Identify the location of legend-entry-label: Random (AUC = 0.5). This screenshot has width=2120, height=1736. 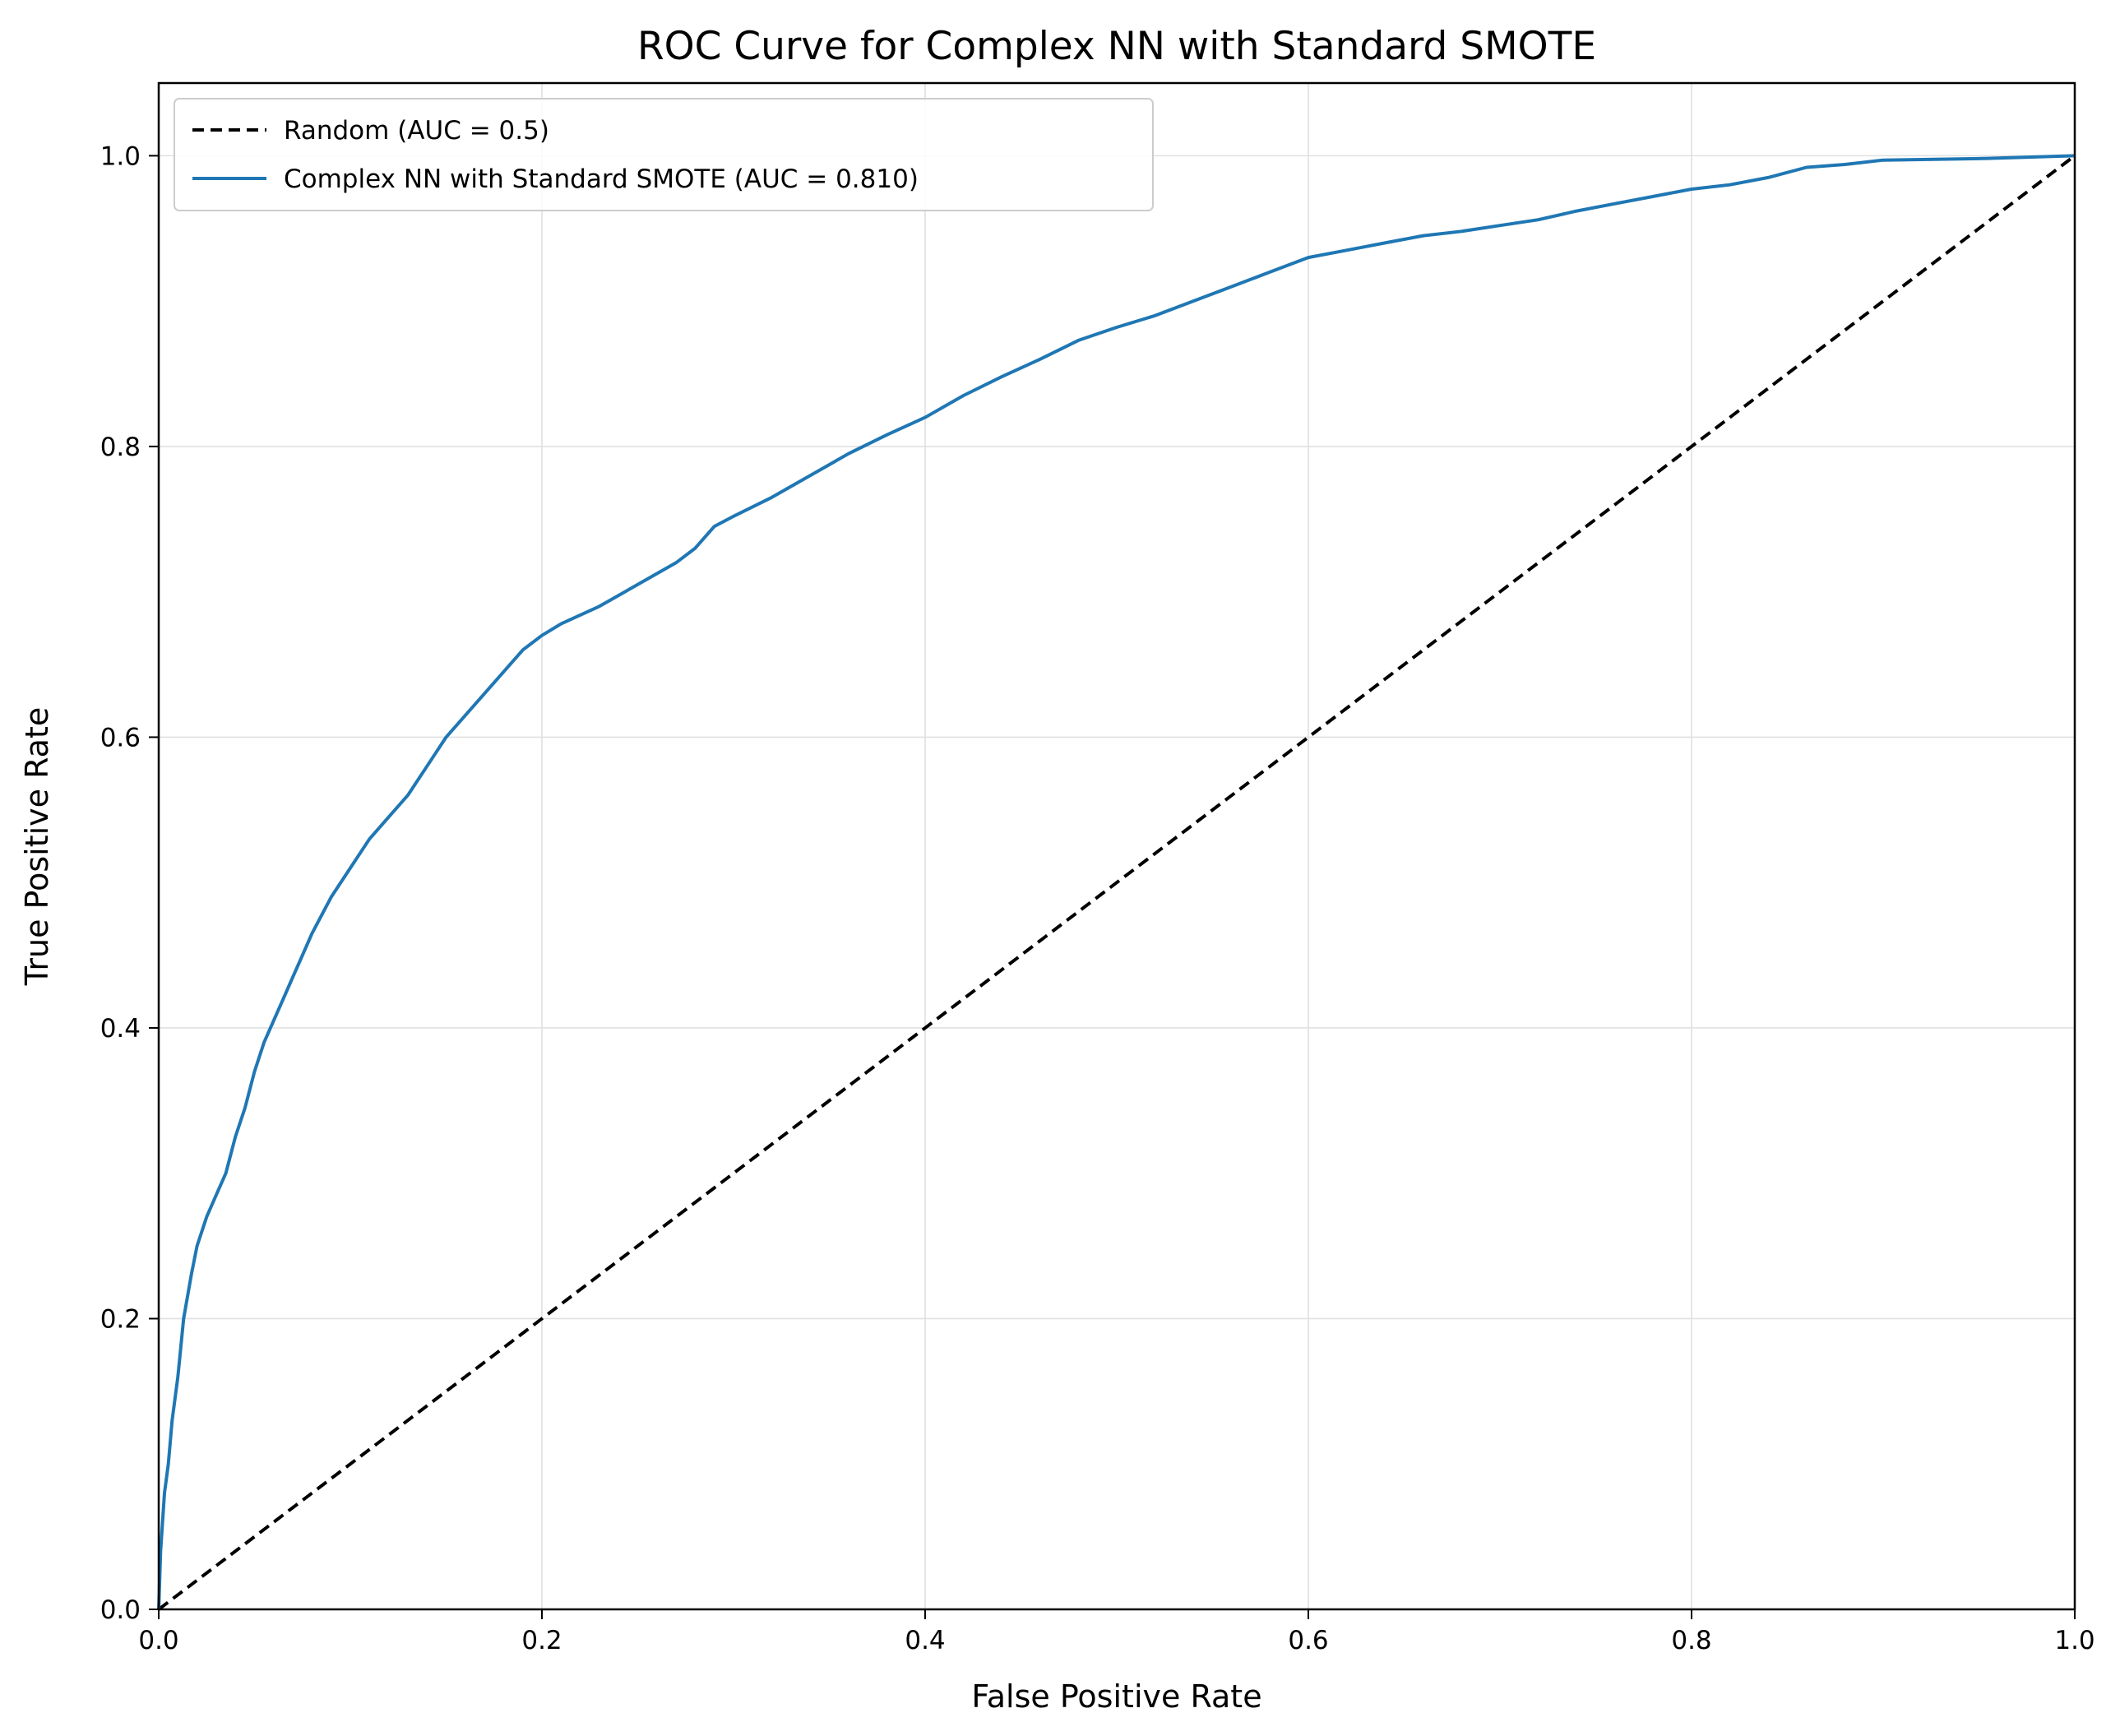
(416, 131).